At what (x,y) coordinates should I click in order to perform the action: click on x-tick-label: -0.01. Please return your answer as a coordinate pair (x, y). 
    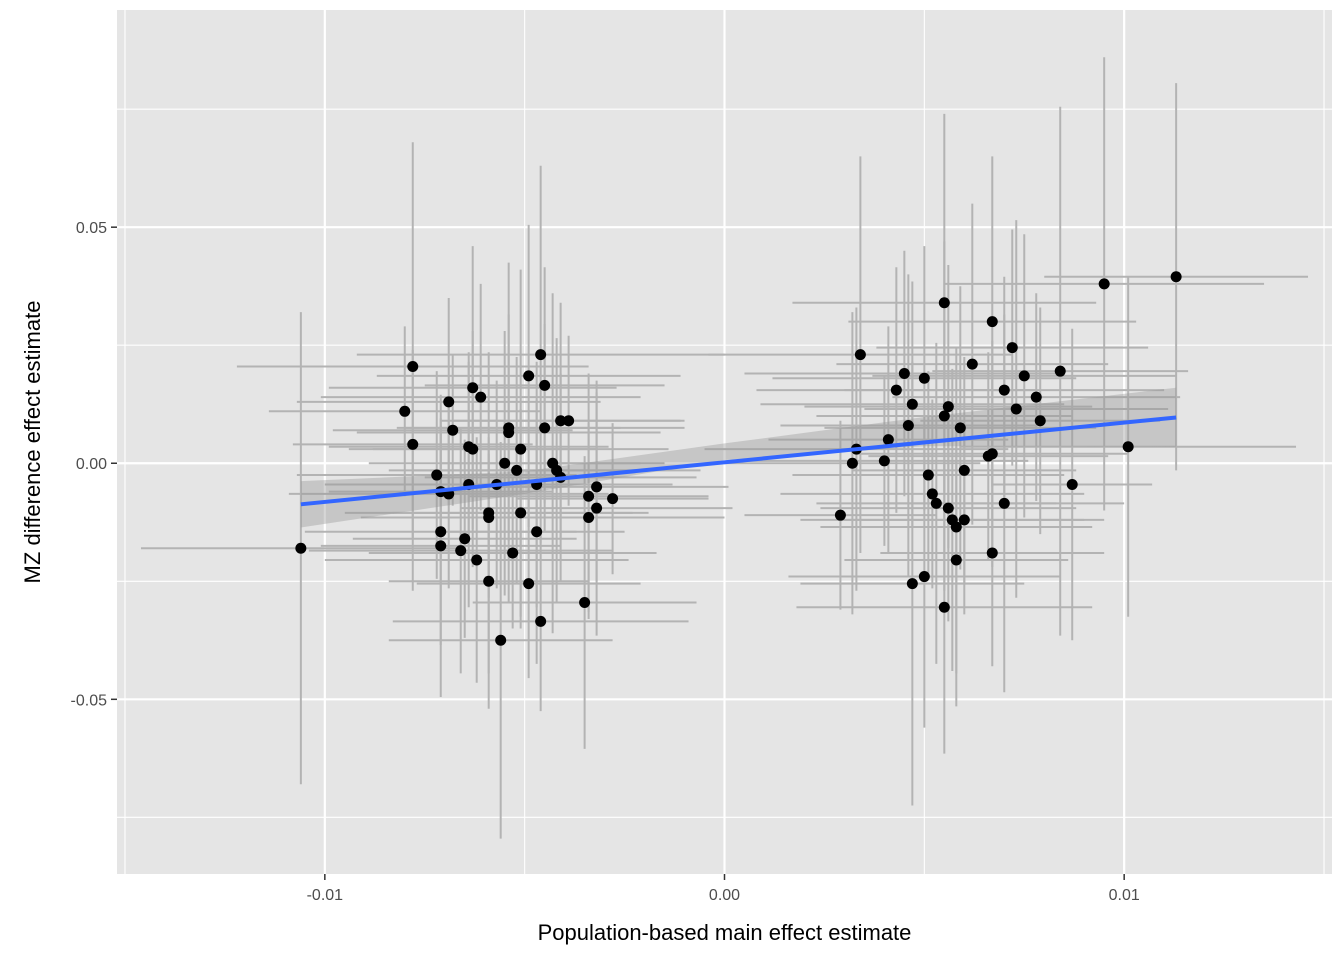
    Looking at the image, I should click on (325, 895).